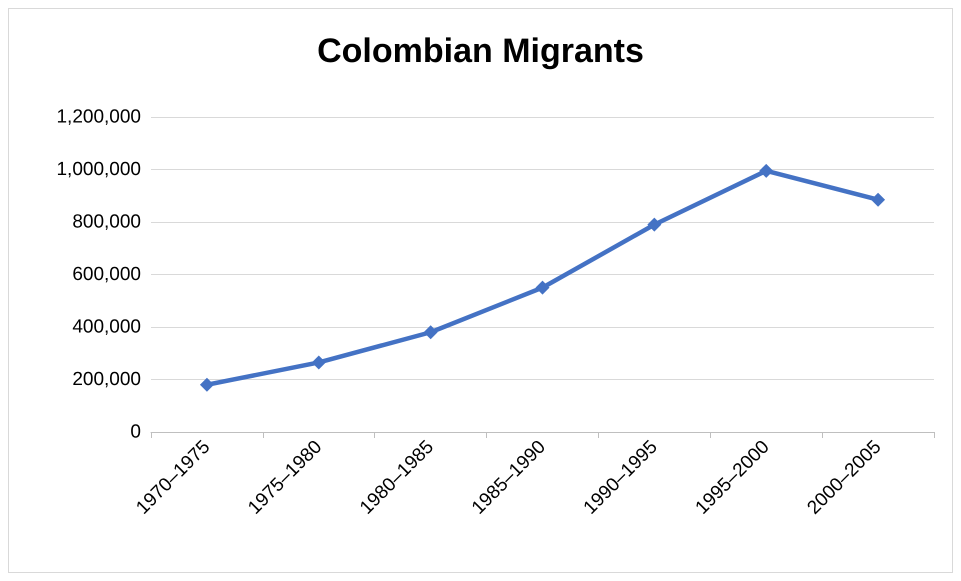  What do you see at coordinates (98, 169) in the screenshot?
I see `y-tick-label: 1,000,000` at bounding box center [98, 169].